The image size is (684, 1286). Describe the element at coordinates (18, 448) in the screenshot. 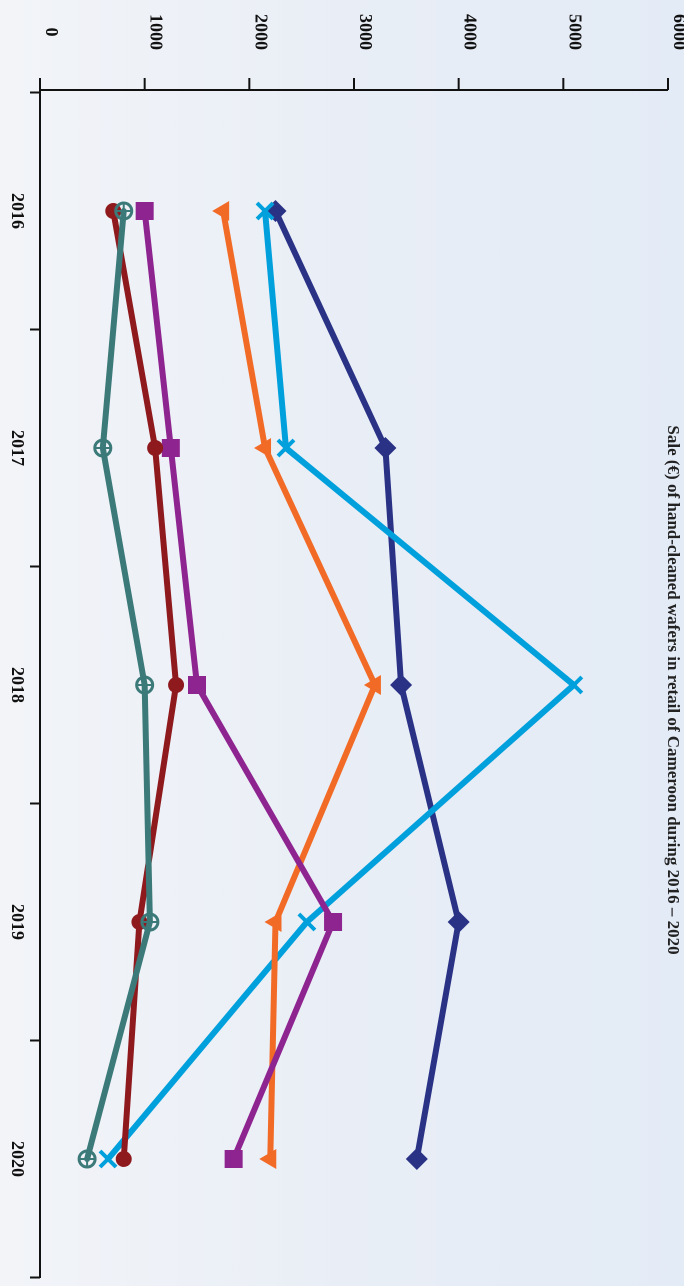

I see `x-tick-label: 2017` at that location.